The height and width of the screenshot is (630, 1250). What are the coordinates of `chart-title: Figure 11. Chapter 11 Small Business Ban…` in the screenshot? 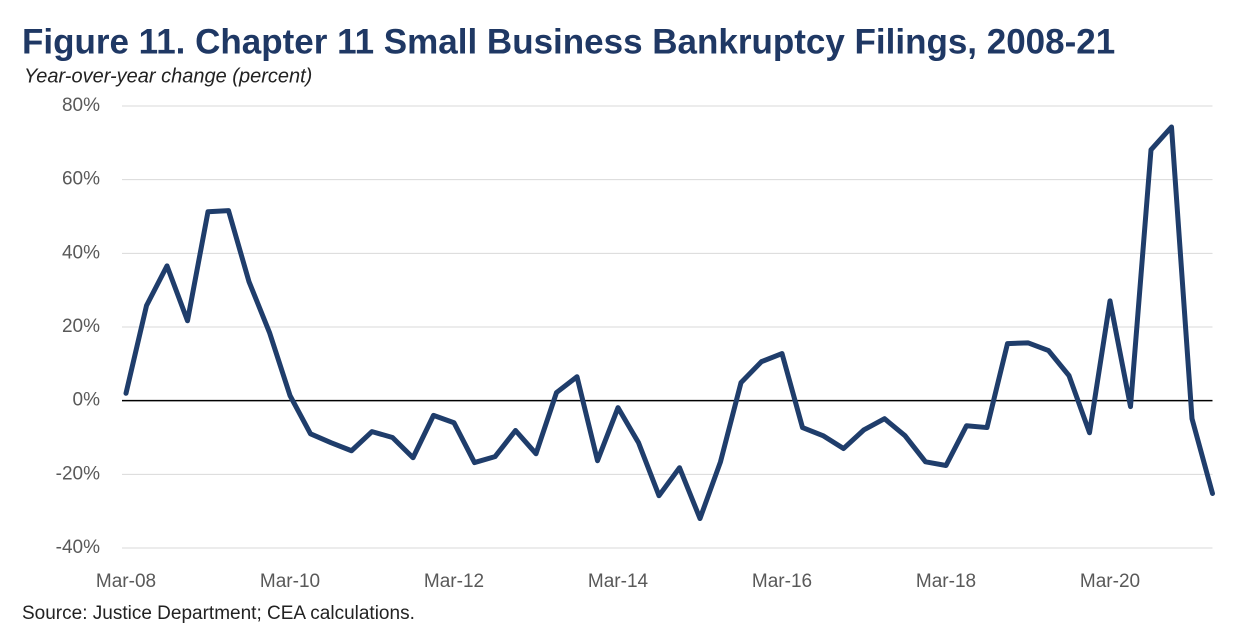 It's located at (568, 41).